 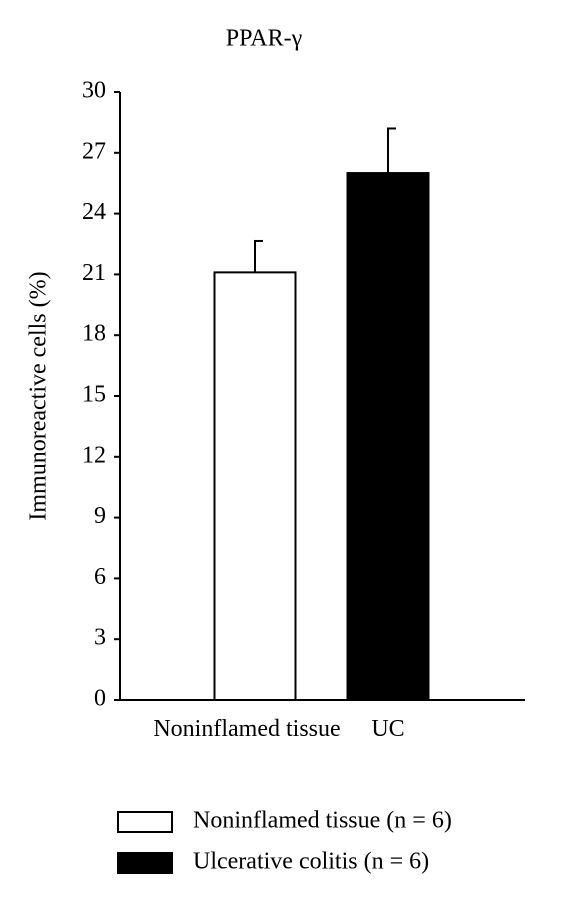 I want to click on chart-title: PPAR-γ, so click(x=264, y=39).